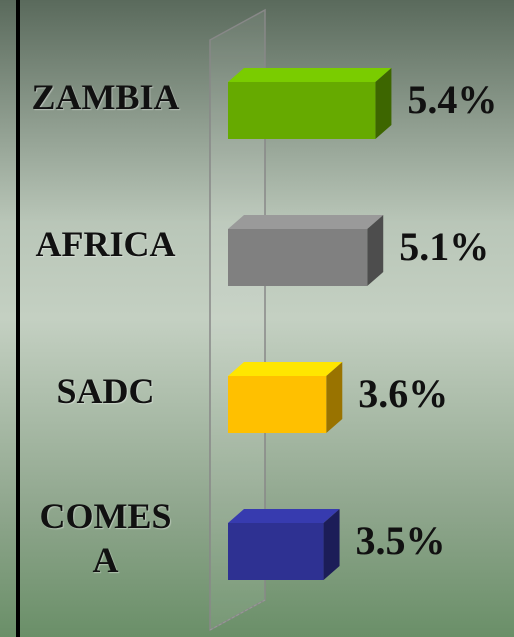 This screenshot has width=514, height=637. Describe the element at coordinates (444, 246) in the screenshot. I see `value-label: 5.1%` at that location.